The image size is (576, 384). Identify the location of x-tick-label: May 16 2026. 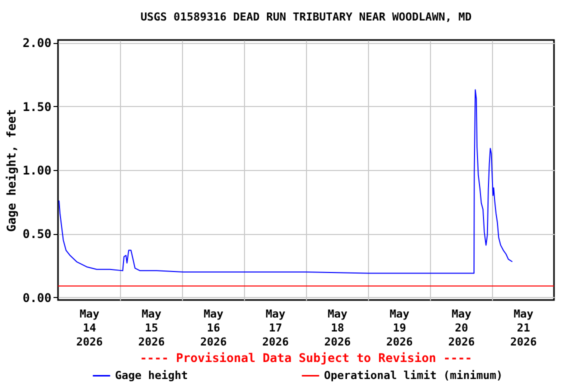
(214, 328).